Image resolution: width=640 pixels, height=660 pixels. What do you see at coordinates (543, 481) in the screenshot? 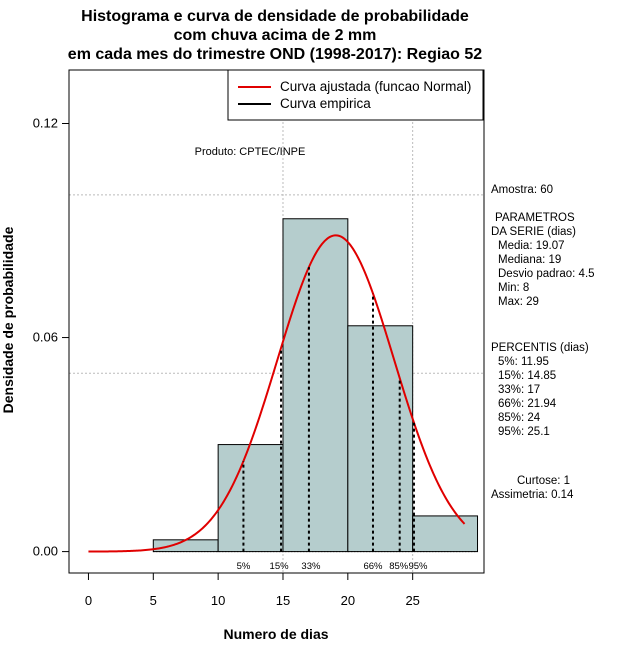
I see `curtose: Curtose: 1` at bounding box center [543, 481].